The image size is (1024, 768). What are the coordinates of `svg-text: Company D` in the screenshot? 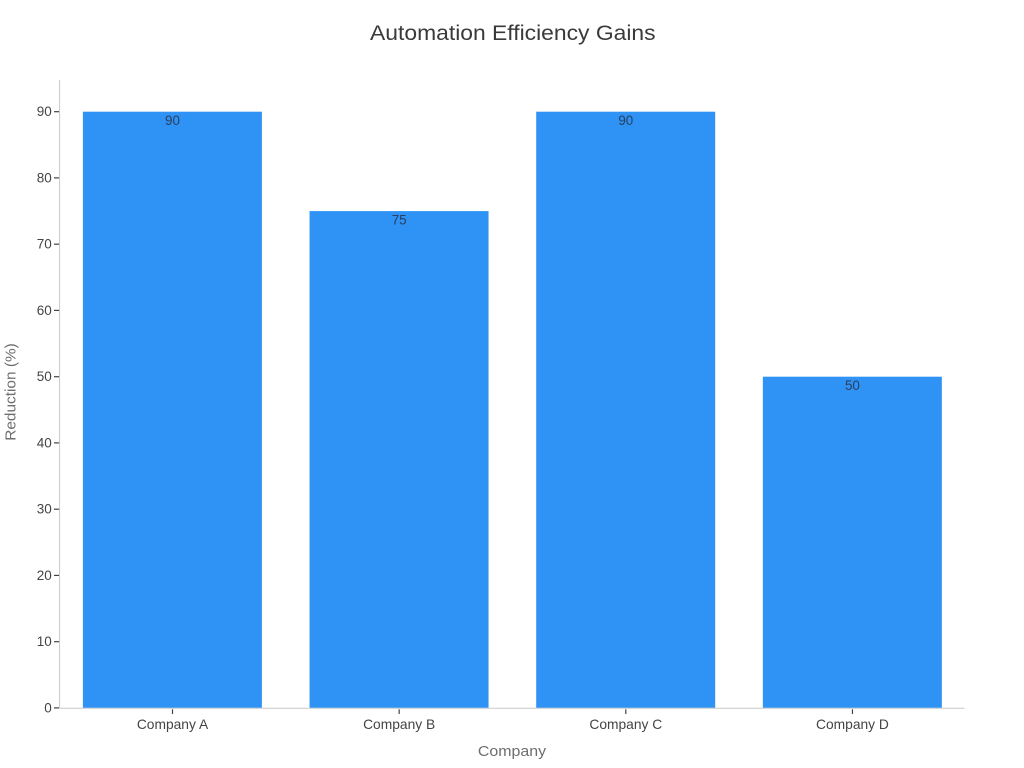 It's located at (852, 724).